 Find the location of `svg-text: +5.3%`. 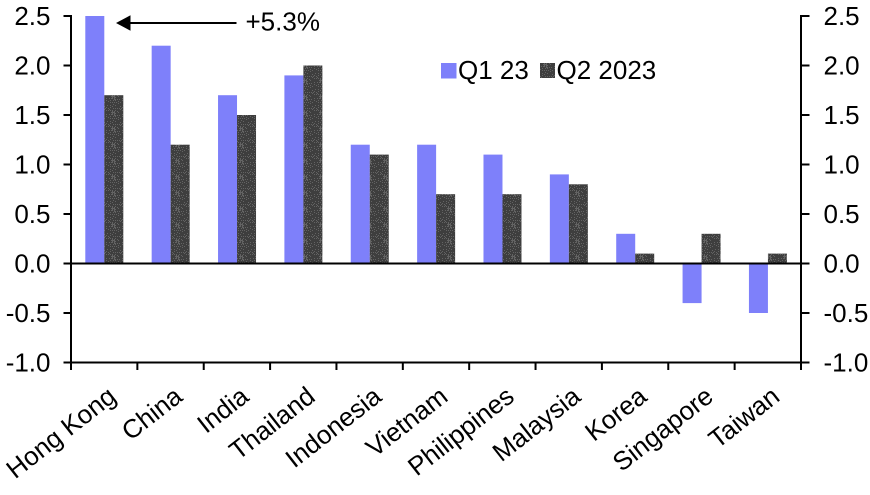

svg-text: +5.3% is located at coordinates (283, 22).